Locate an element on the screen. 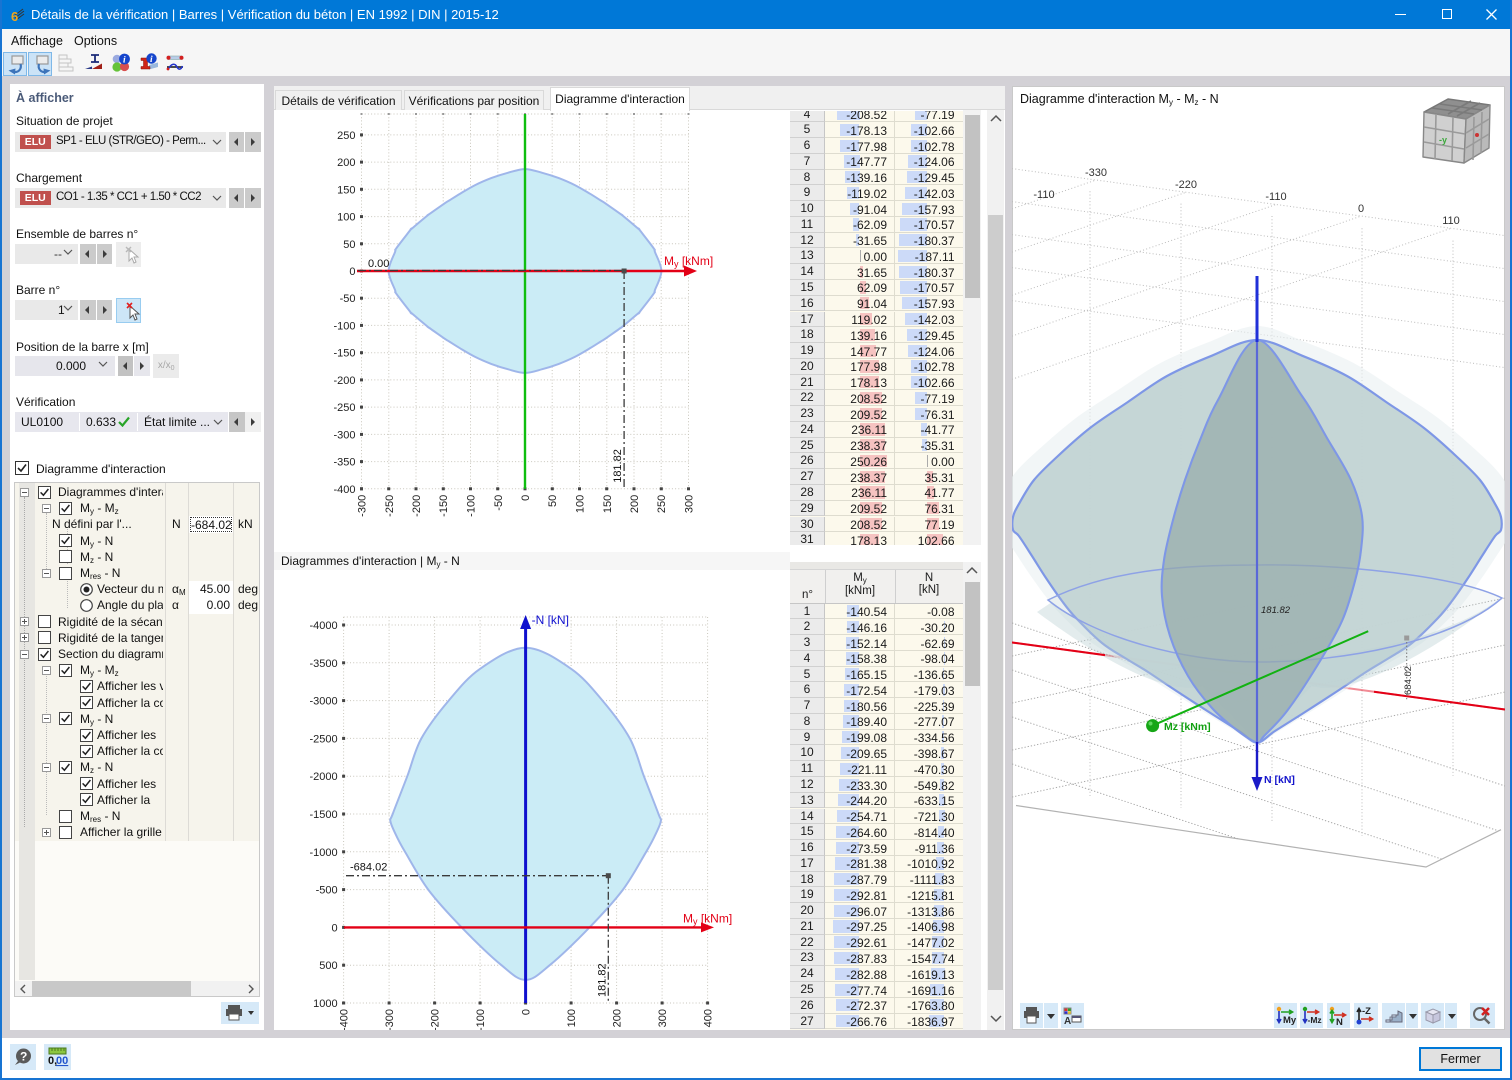 The height and width of the screenshot is (1080, 1512). svg-text: N [kN] is located at coordinates (1279, 780).